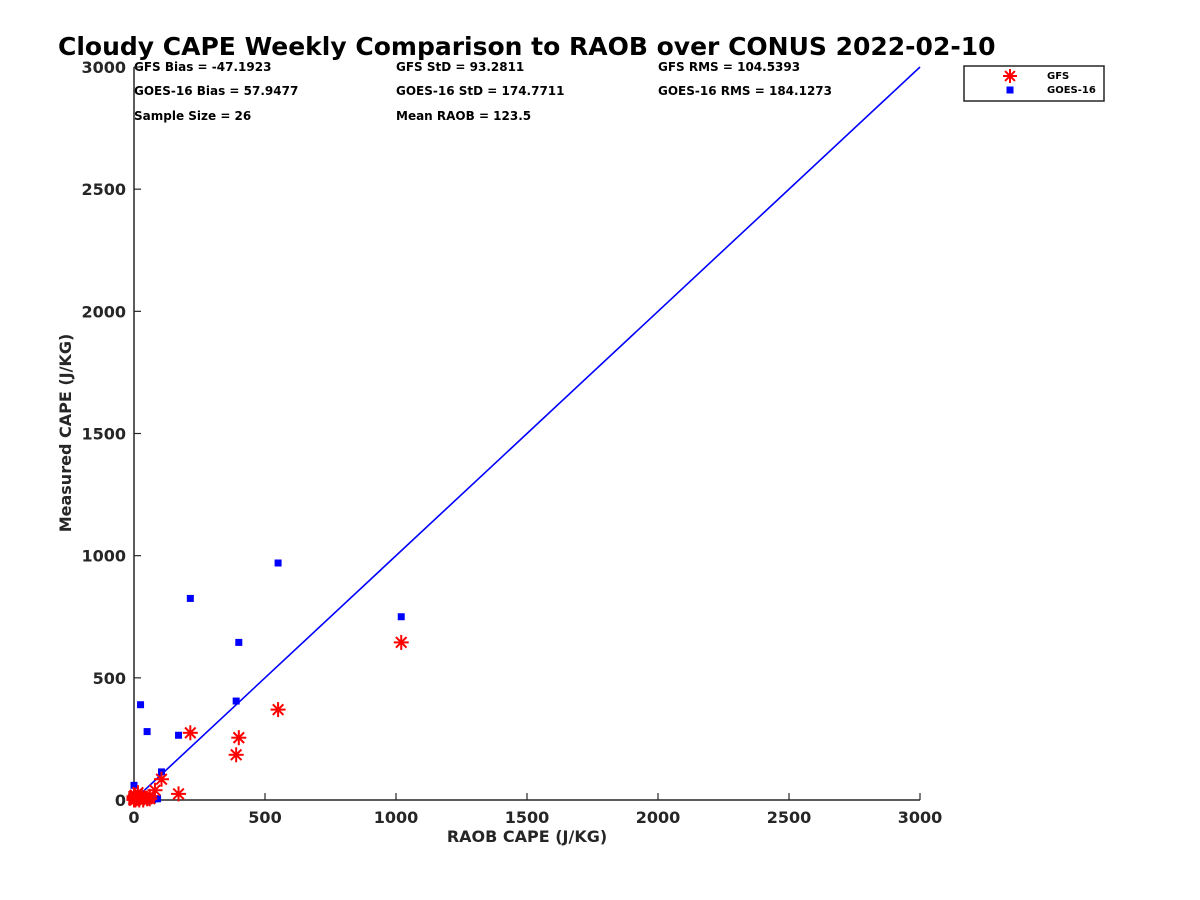  Describe the element at coordinates (267, 721) in the screenshot. I see `gfs-series` at that location.